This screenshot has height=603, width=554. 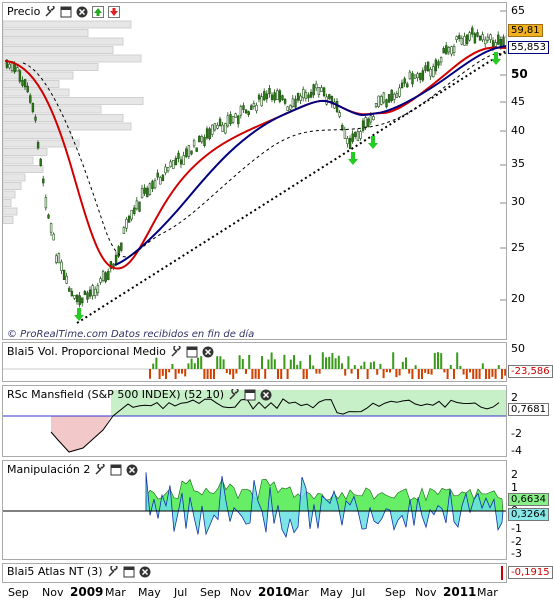 What do you see at coordinates (530, 421) in the screenshot?
I see `rsc-scale: 2 0 -2 -4 0,7681` at bounding box center [530, 421].